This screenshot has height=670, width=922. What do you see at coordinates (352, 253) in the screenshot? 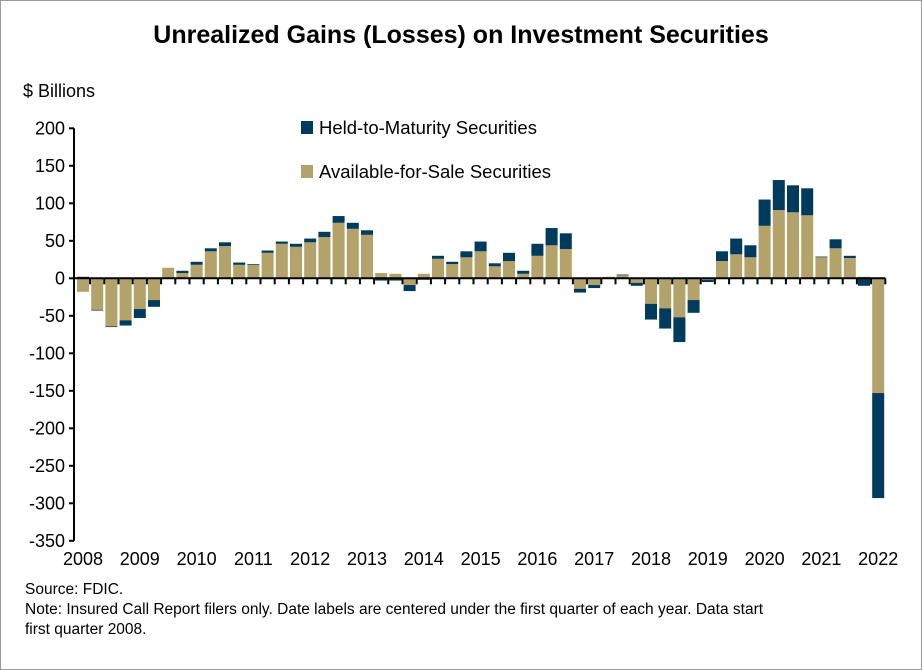
I see `bar-afs-2012Q4` at bounding box center [352, 253].